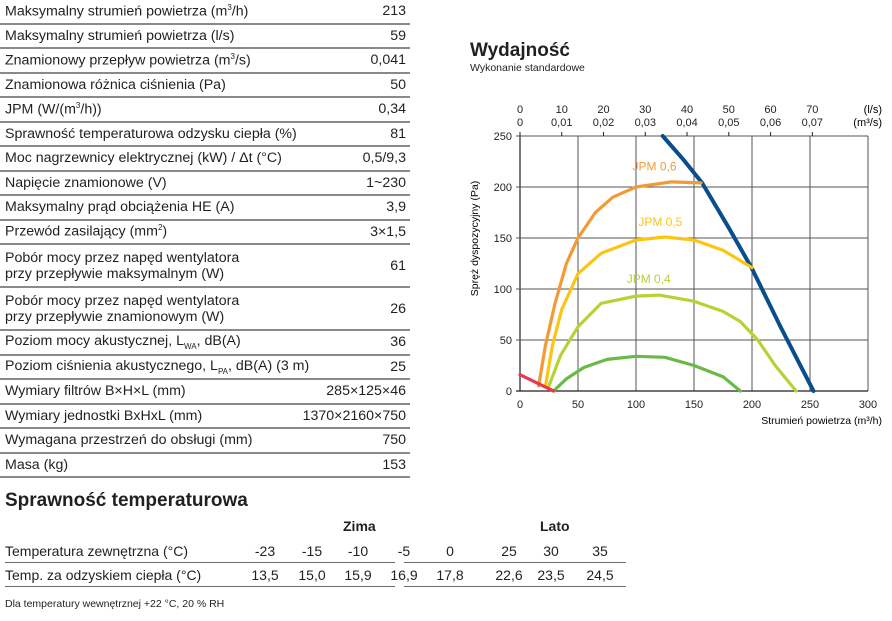 The width and height of the screenshot is (892, 621). What do you see at coordinates (104, 415) in the screenshot?
I see `spec-label: Wymiary jednostki BxHxL (mm)` at bounding box center [104, 415].